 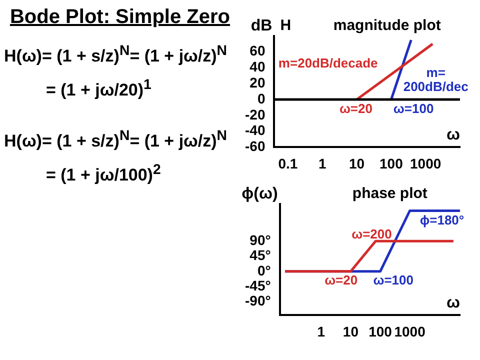 What do you see at coordinates (257, 300) in the screenshot?
I see `y-tick-label: -90°` at bounding box center [257, 300].